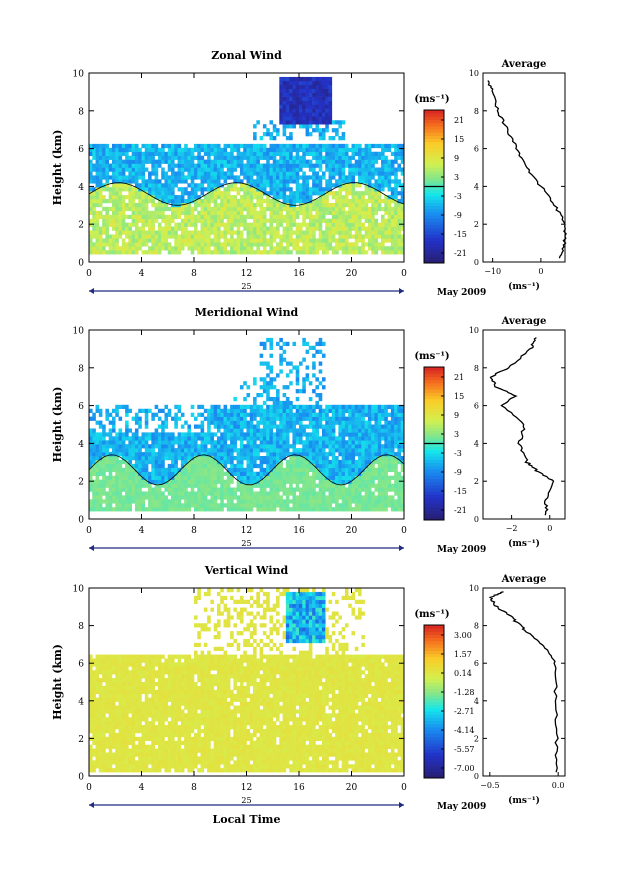 Image resolution: width=622 pixels, height=873 pixels. Describe the element at coordinates (352, 274) in the screenshot. I see `x-tick-label: 20` at that location.